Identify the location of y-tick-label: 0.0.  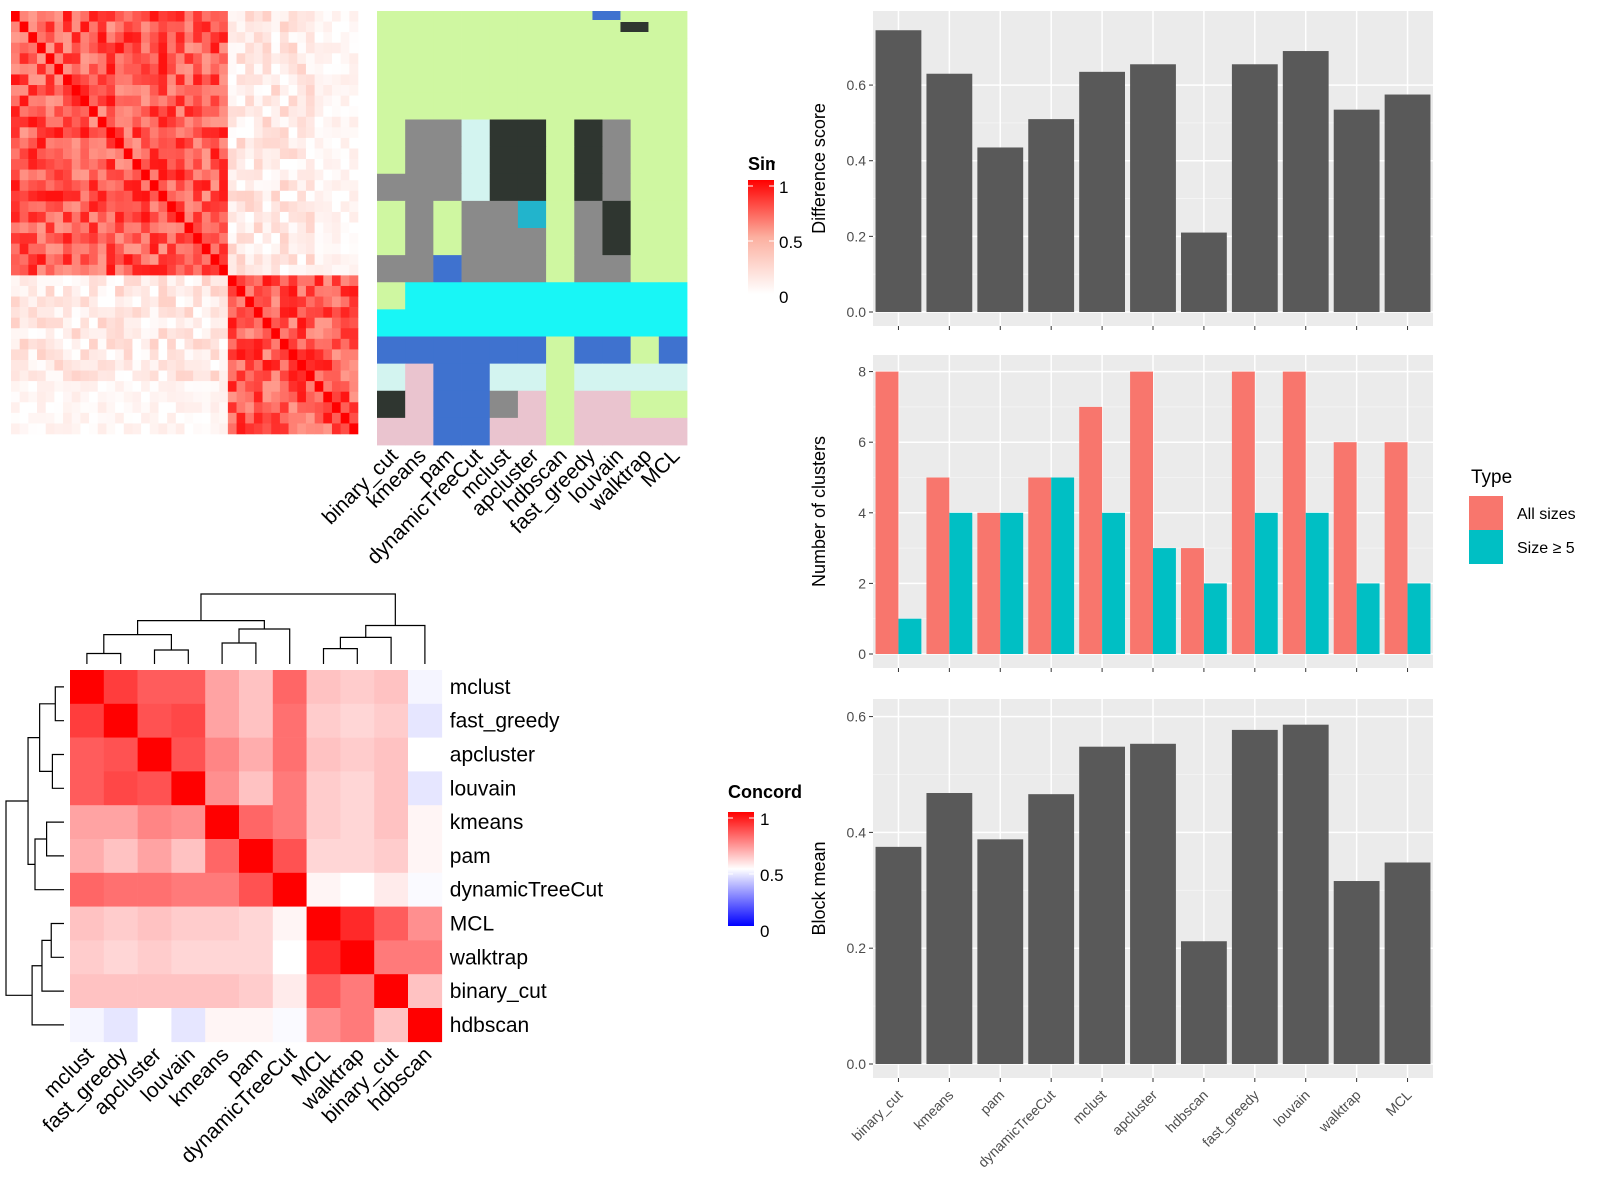
(857, 1064).